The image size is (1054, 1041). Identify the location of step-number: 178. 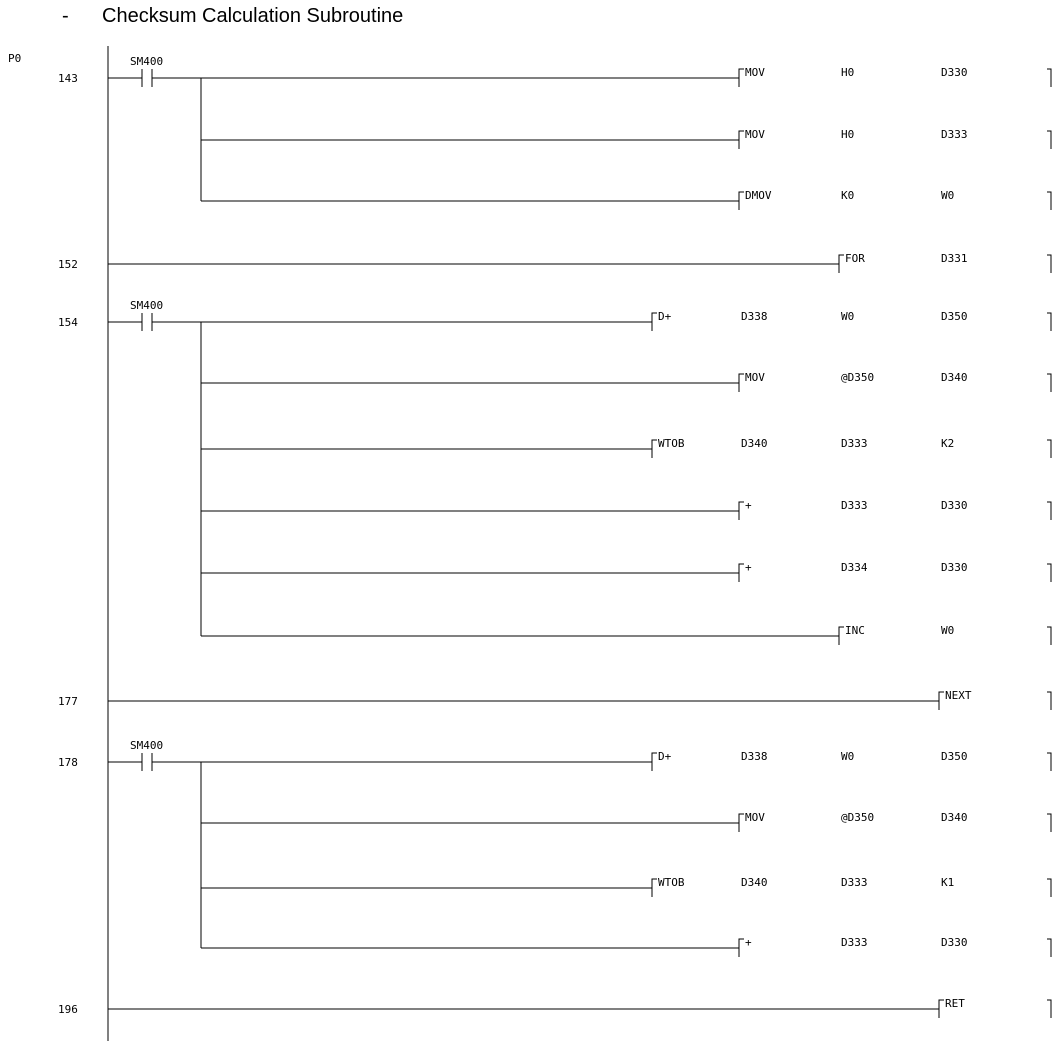
(68, 762).